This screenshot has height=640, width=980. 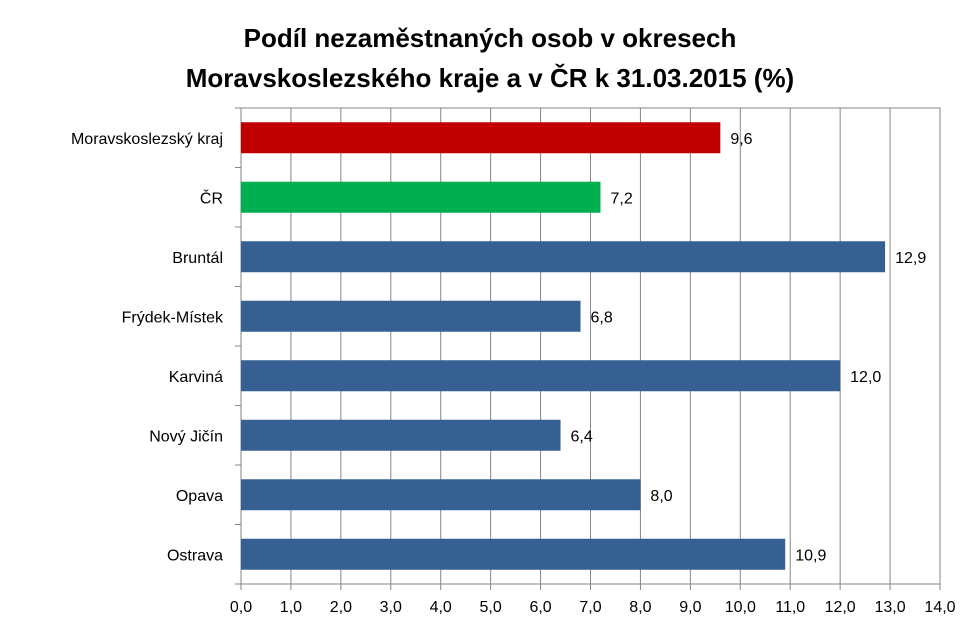 What do you see at coordinates (740, 607) in the screenshot?
I see `x-tick-label: 10,0` at bounding box center [740, 607].